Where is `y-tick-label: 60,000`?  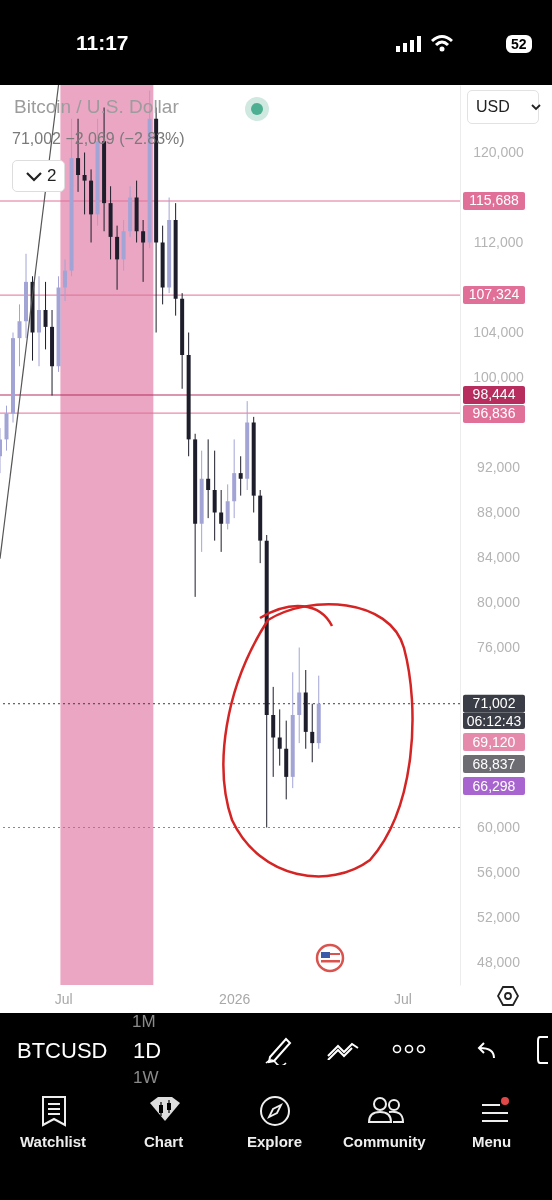
y-tick-label: 60,000 is located at coordinates (499, 827).